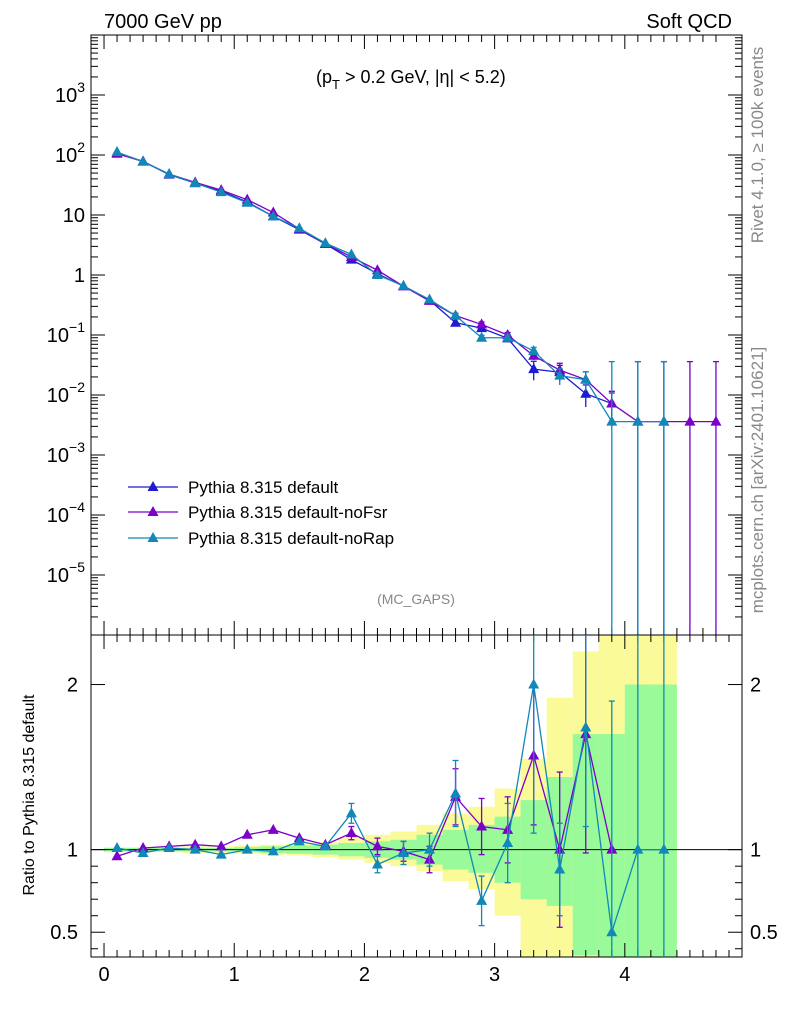 This screenshot has height=1024, width=786. Describe the element at coordinates (411, 79) in the screenshot. I see `cut-annotation: (pT > 0.2 GeV, |η| < 5.2)` at that location.